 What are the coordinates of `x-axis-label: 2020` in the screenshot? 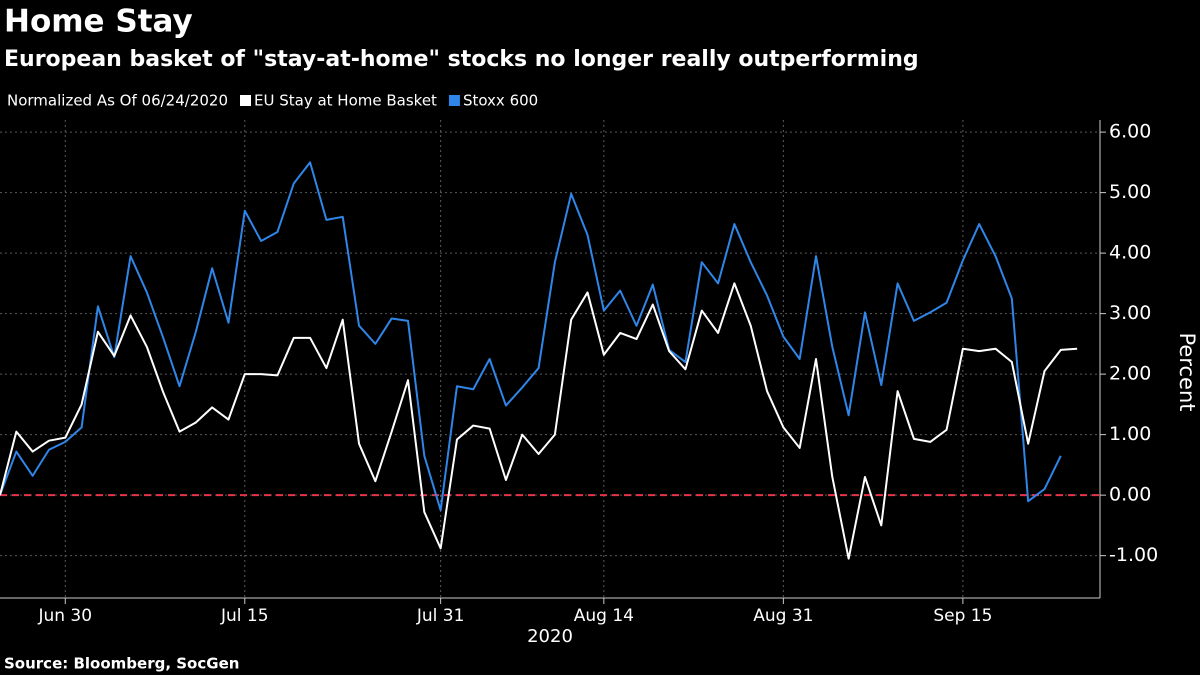 It's located at (550, 636).